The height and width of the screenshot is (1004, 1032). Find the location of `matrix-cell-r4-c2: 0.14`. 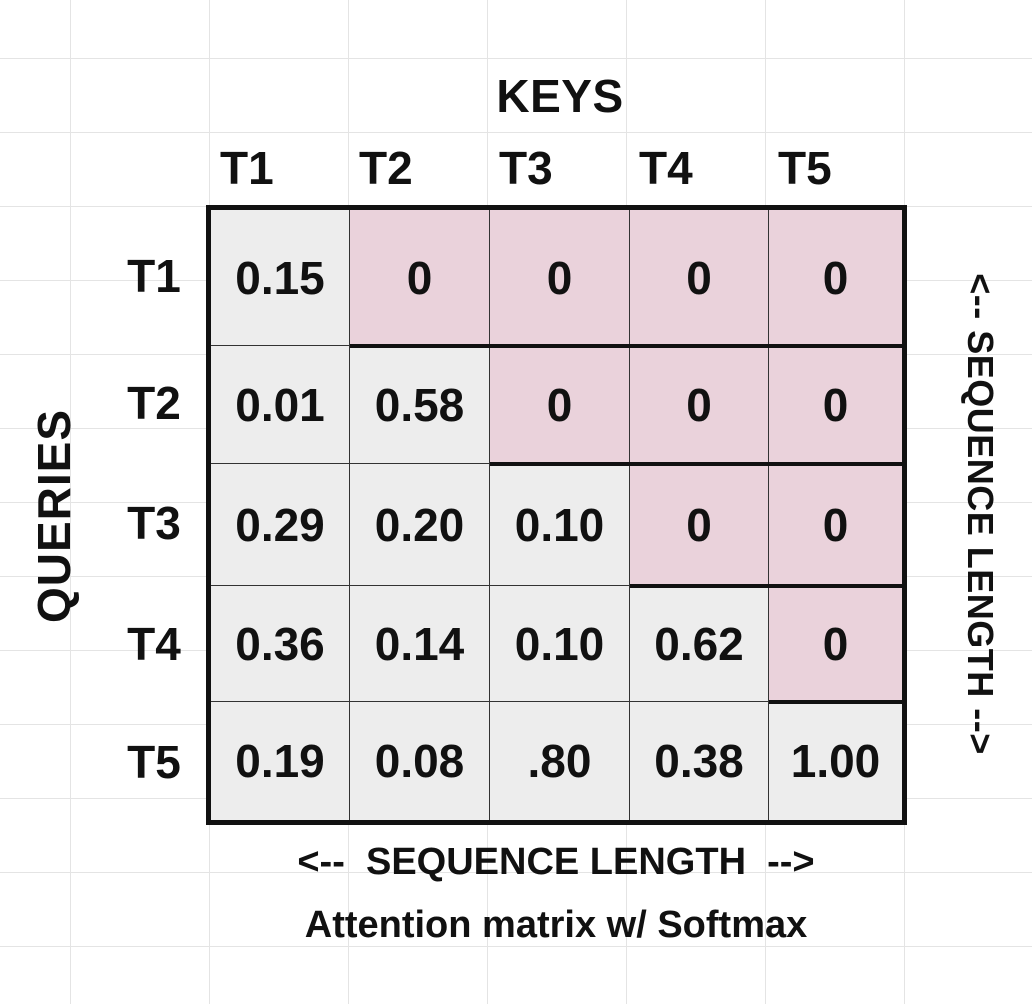

matrix-cell-r4-c2: 0.14 is located at coordinates (420, 644).